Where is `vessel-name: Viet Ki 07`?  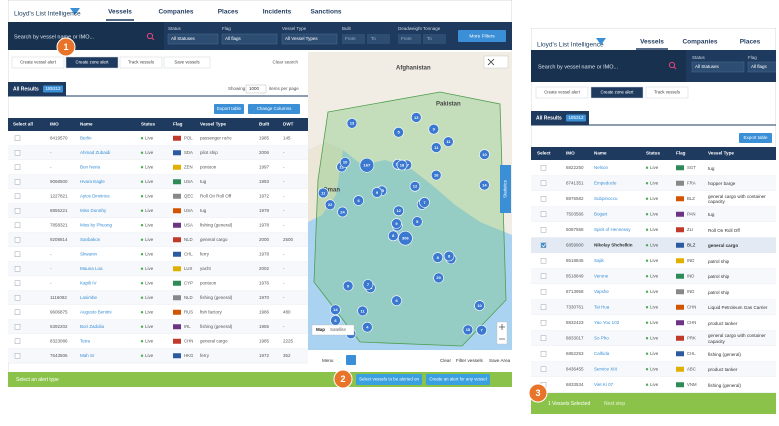
vessel-name: Viet Ki 07 is located at coordinates (604, 384).